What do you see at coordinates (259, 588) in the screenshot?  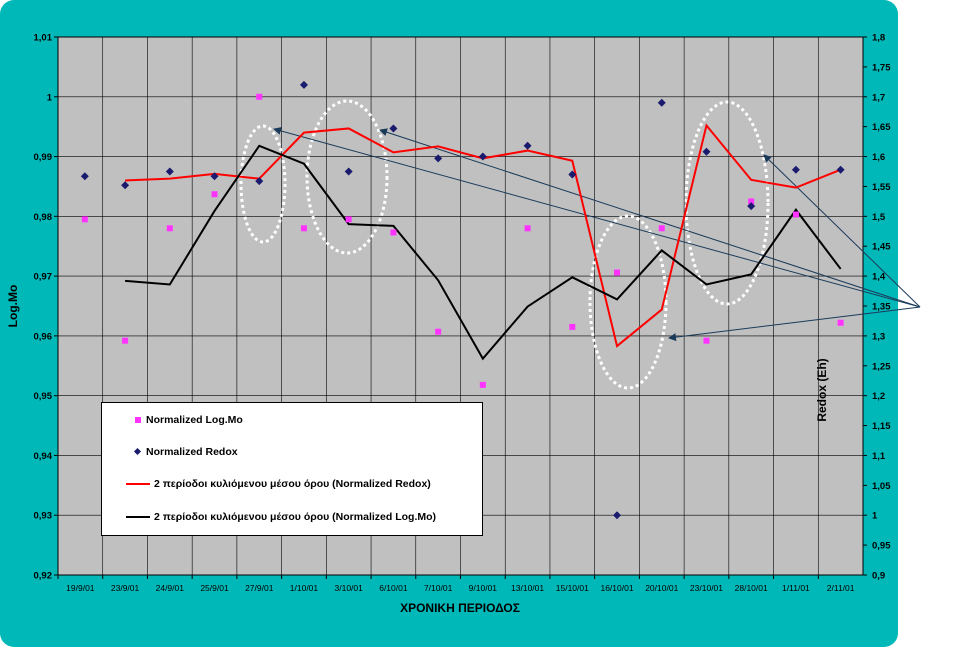 I see `x-tick-label: 27/9/01` at bounding box center [259, 588].